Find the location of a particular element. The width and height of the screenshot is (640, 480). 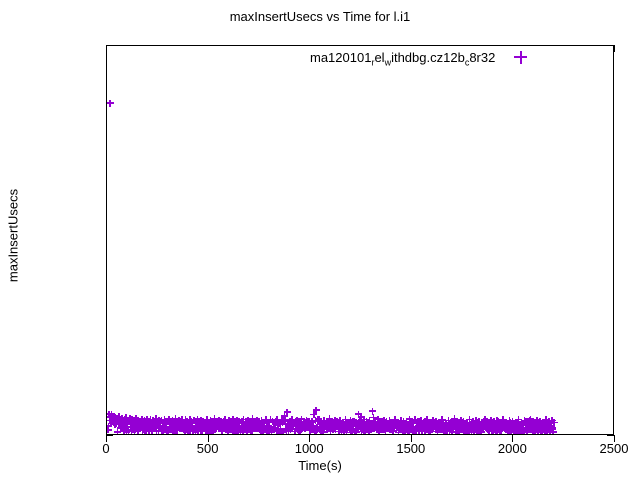

x-tick-label: 2000 is located at coordinates (512, 448).